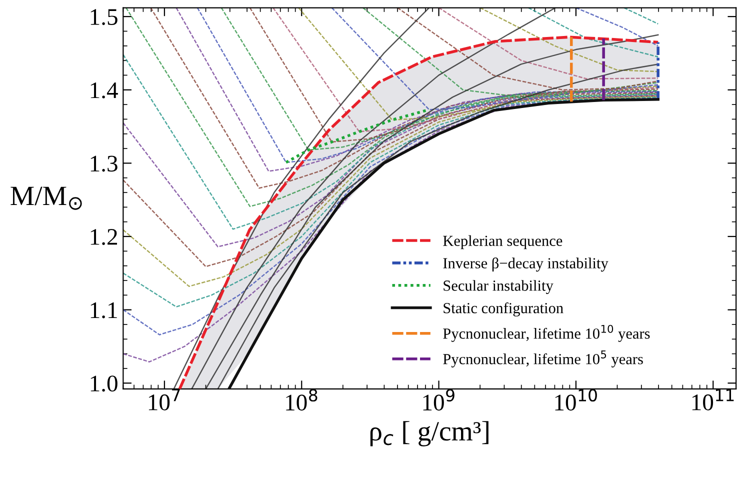 This screenshot has height=485, width=742. What do you see at coordinates (104, 384) in the screenshot?
I see `y-tick-label: 1.0` at bounding box center [104, 384].